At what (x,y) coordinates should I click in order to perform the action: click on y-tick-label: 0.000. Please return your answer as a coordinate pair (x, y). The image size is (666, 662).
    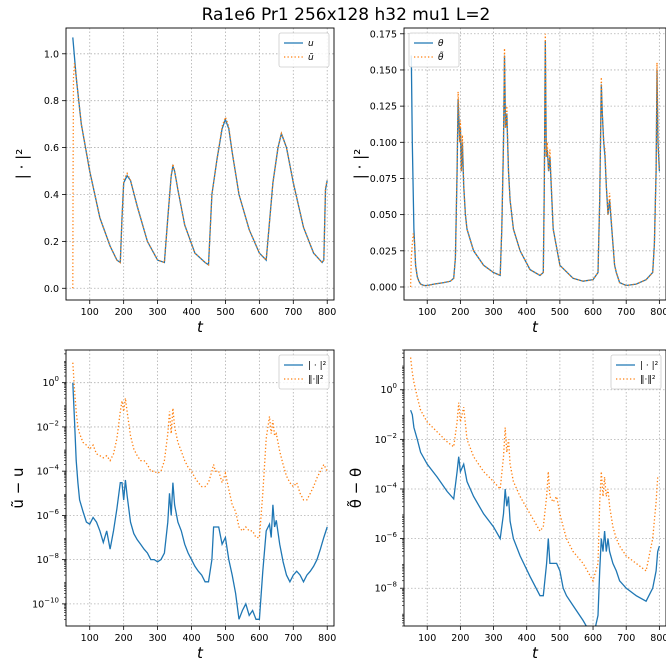
    Looking at the image, I should click on (383, 287).